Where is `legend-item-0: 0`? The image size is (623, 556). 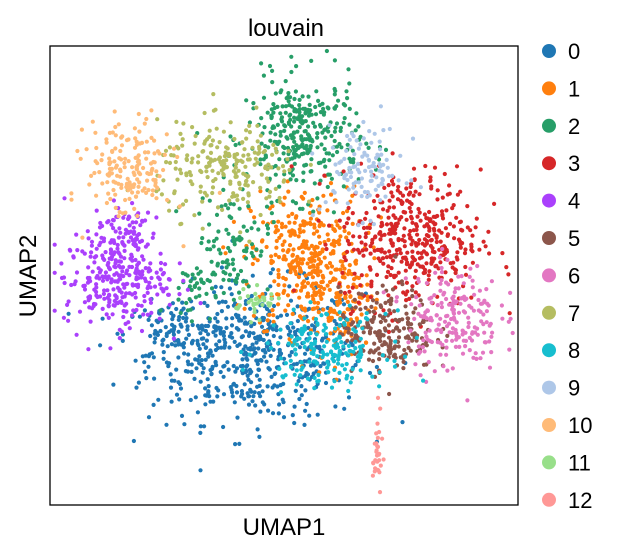 legend-item-0: 0 is located at coordinates (561, 51).